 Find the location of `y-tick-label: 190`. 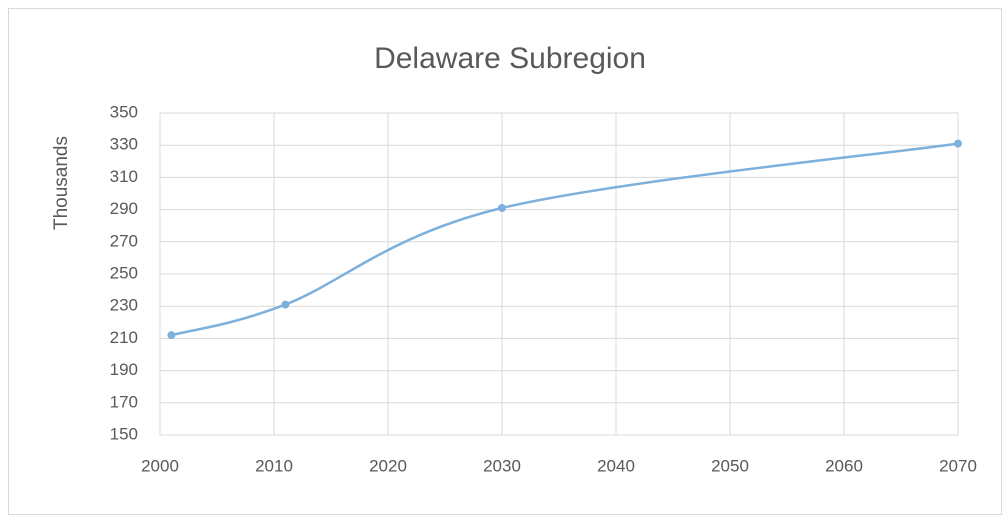

y-tick-label: 190 is located at coordinates (124, 369).